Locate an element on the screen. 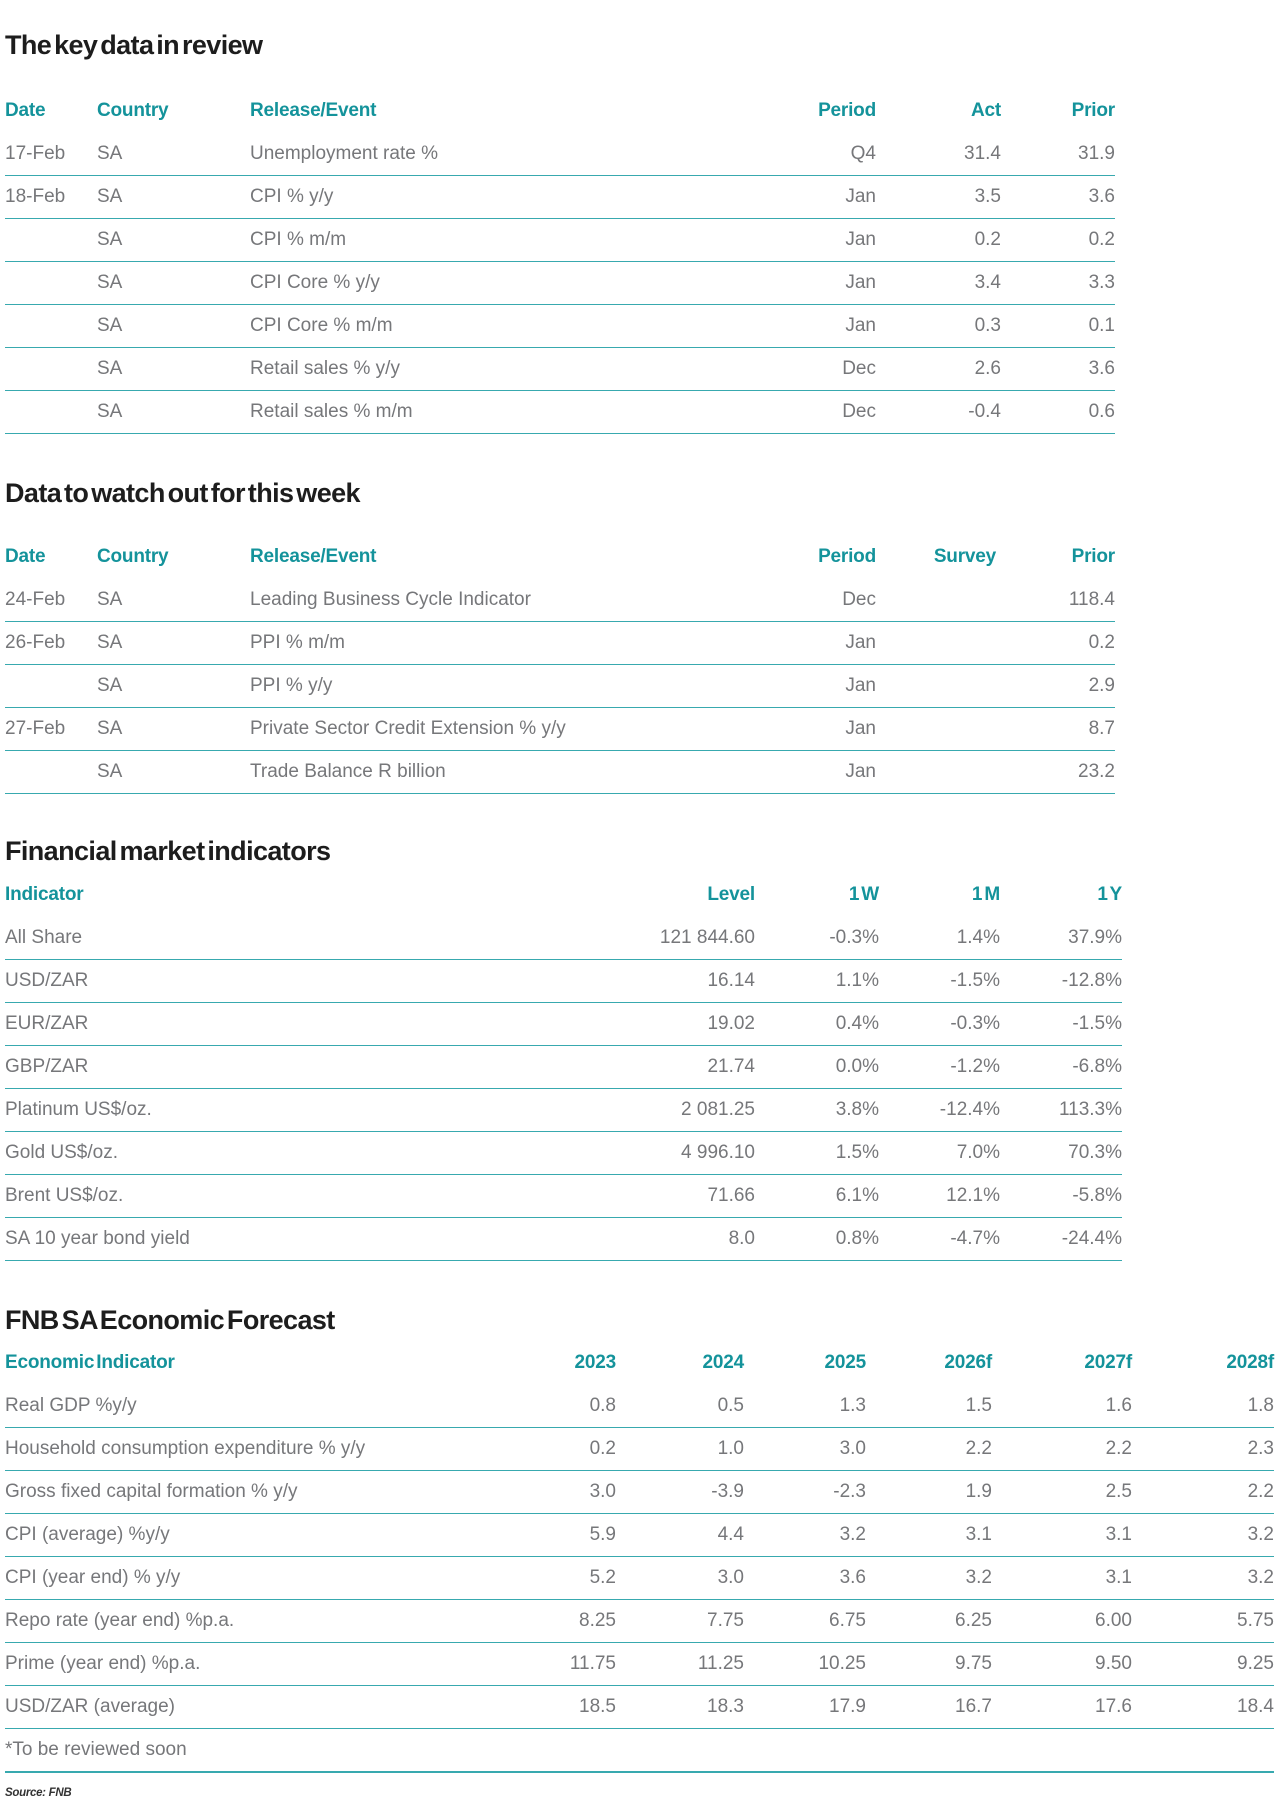  table-cell: Platinum US$/oz. is located at coordinates (215, 1110).